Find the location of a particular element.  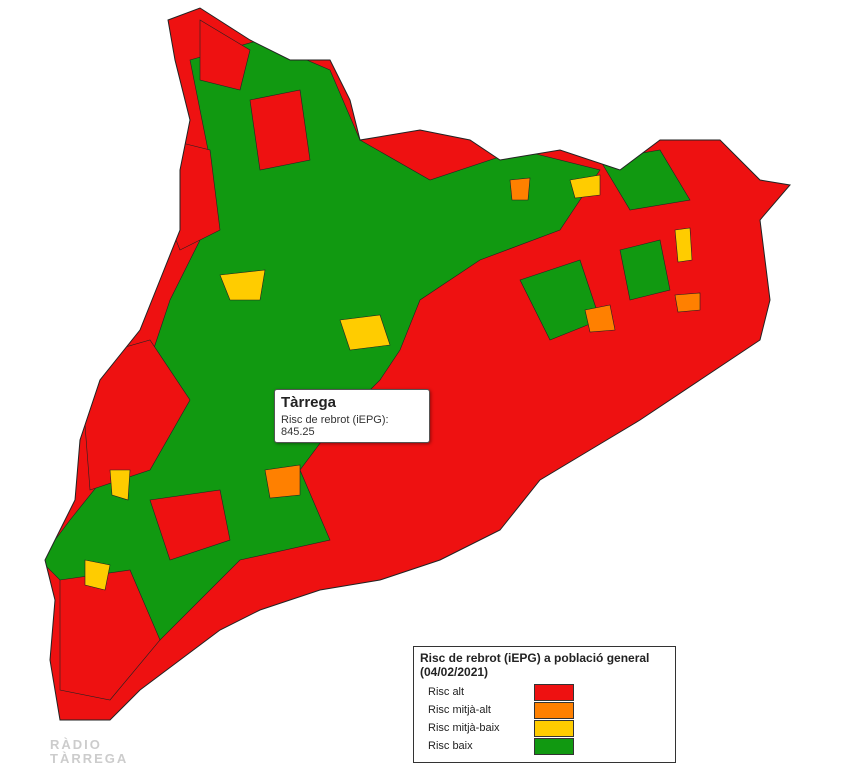

legend-label: Risc mitjà-alt is located at coordinates (459, 710).